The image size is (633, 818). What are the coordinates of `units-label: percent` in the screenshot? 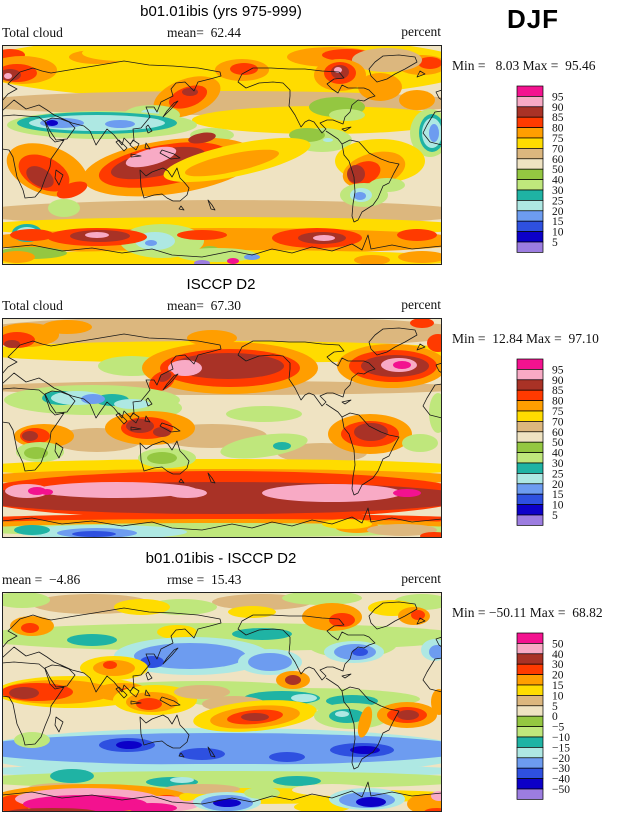 It's located at (421, 31).